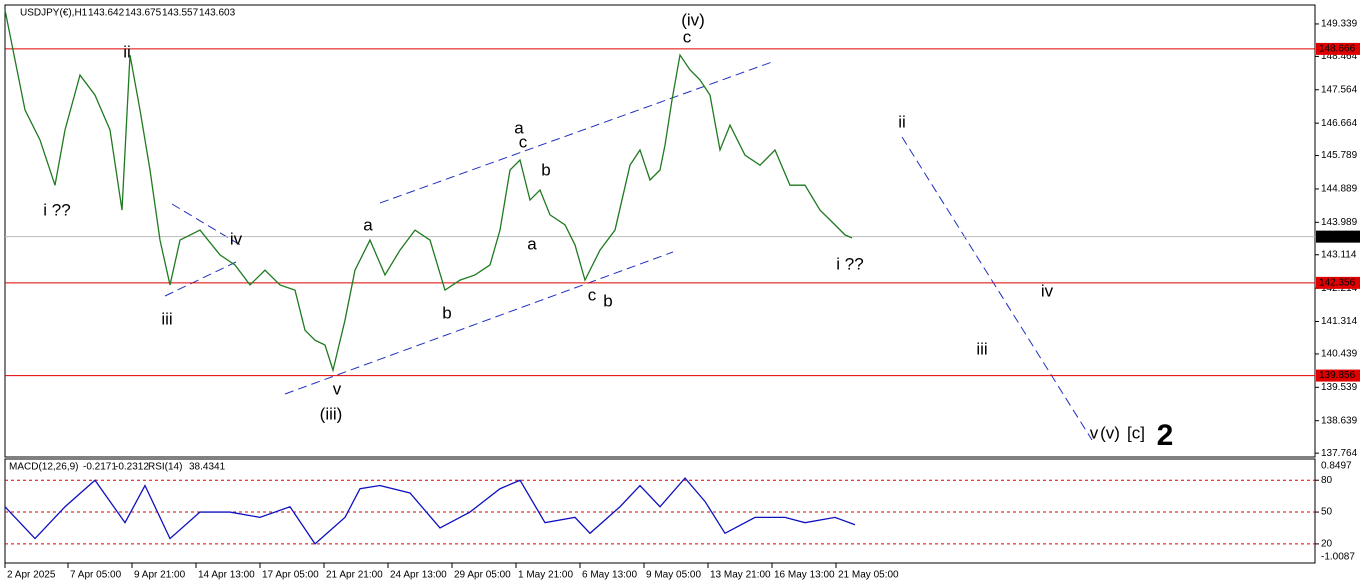 The height and width of the screenshot is (588, 1366). What do you see at coordinates (1165, 435) in the screenshot?
I see `wave-label: 2` at bounding box center [1165, 435].